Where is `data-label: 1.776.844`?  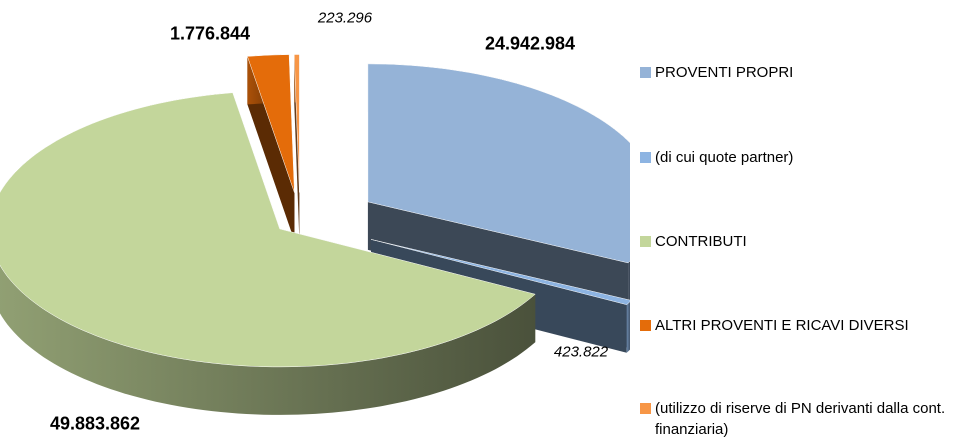
data-label: 1.776.844 is located at coordinates (210, 33).